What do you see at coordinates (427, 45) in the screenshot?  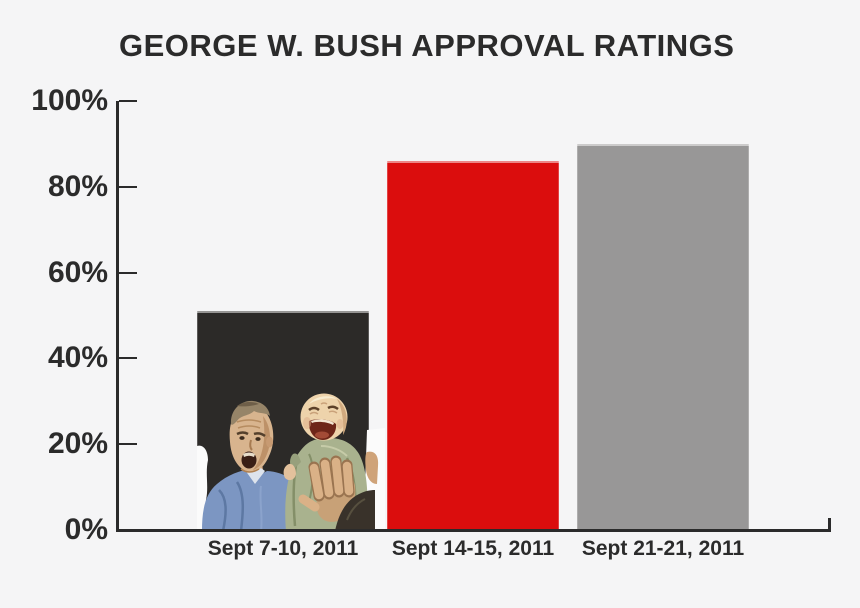 I see `chart-title: GEORGE W. BUSH APPROVAL RATINGS` at bounding box center [427, 45].